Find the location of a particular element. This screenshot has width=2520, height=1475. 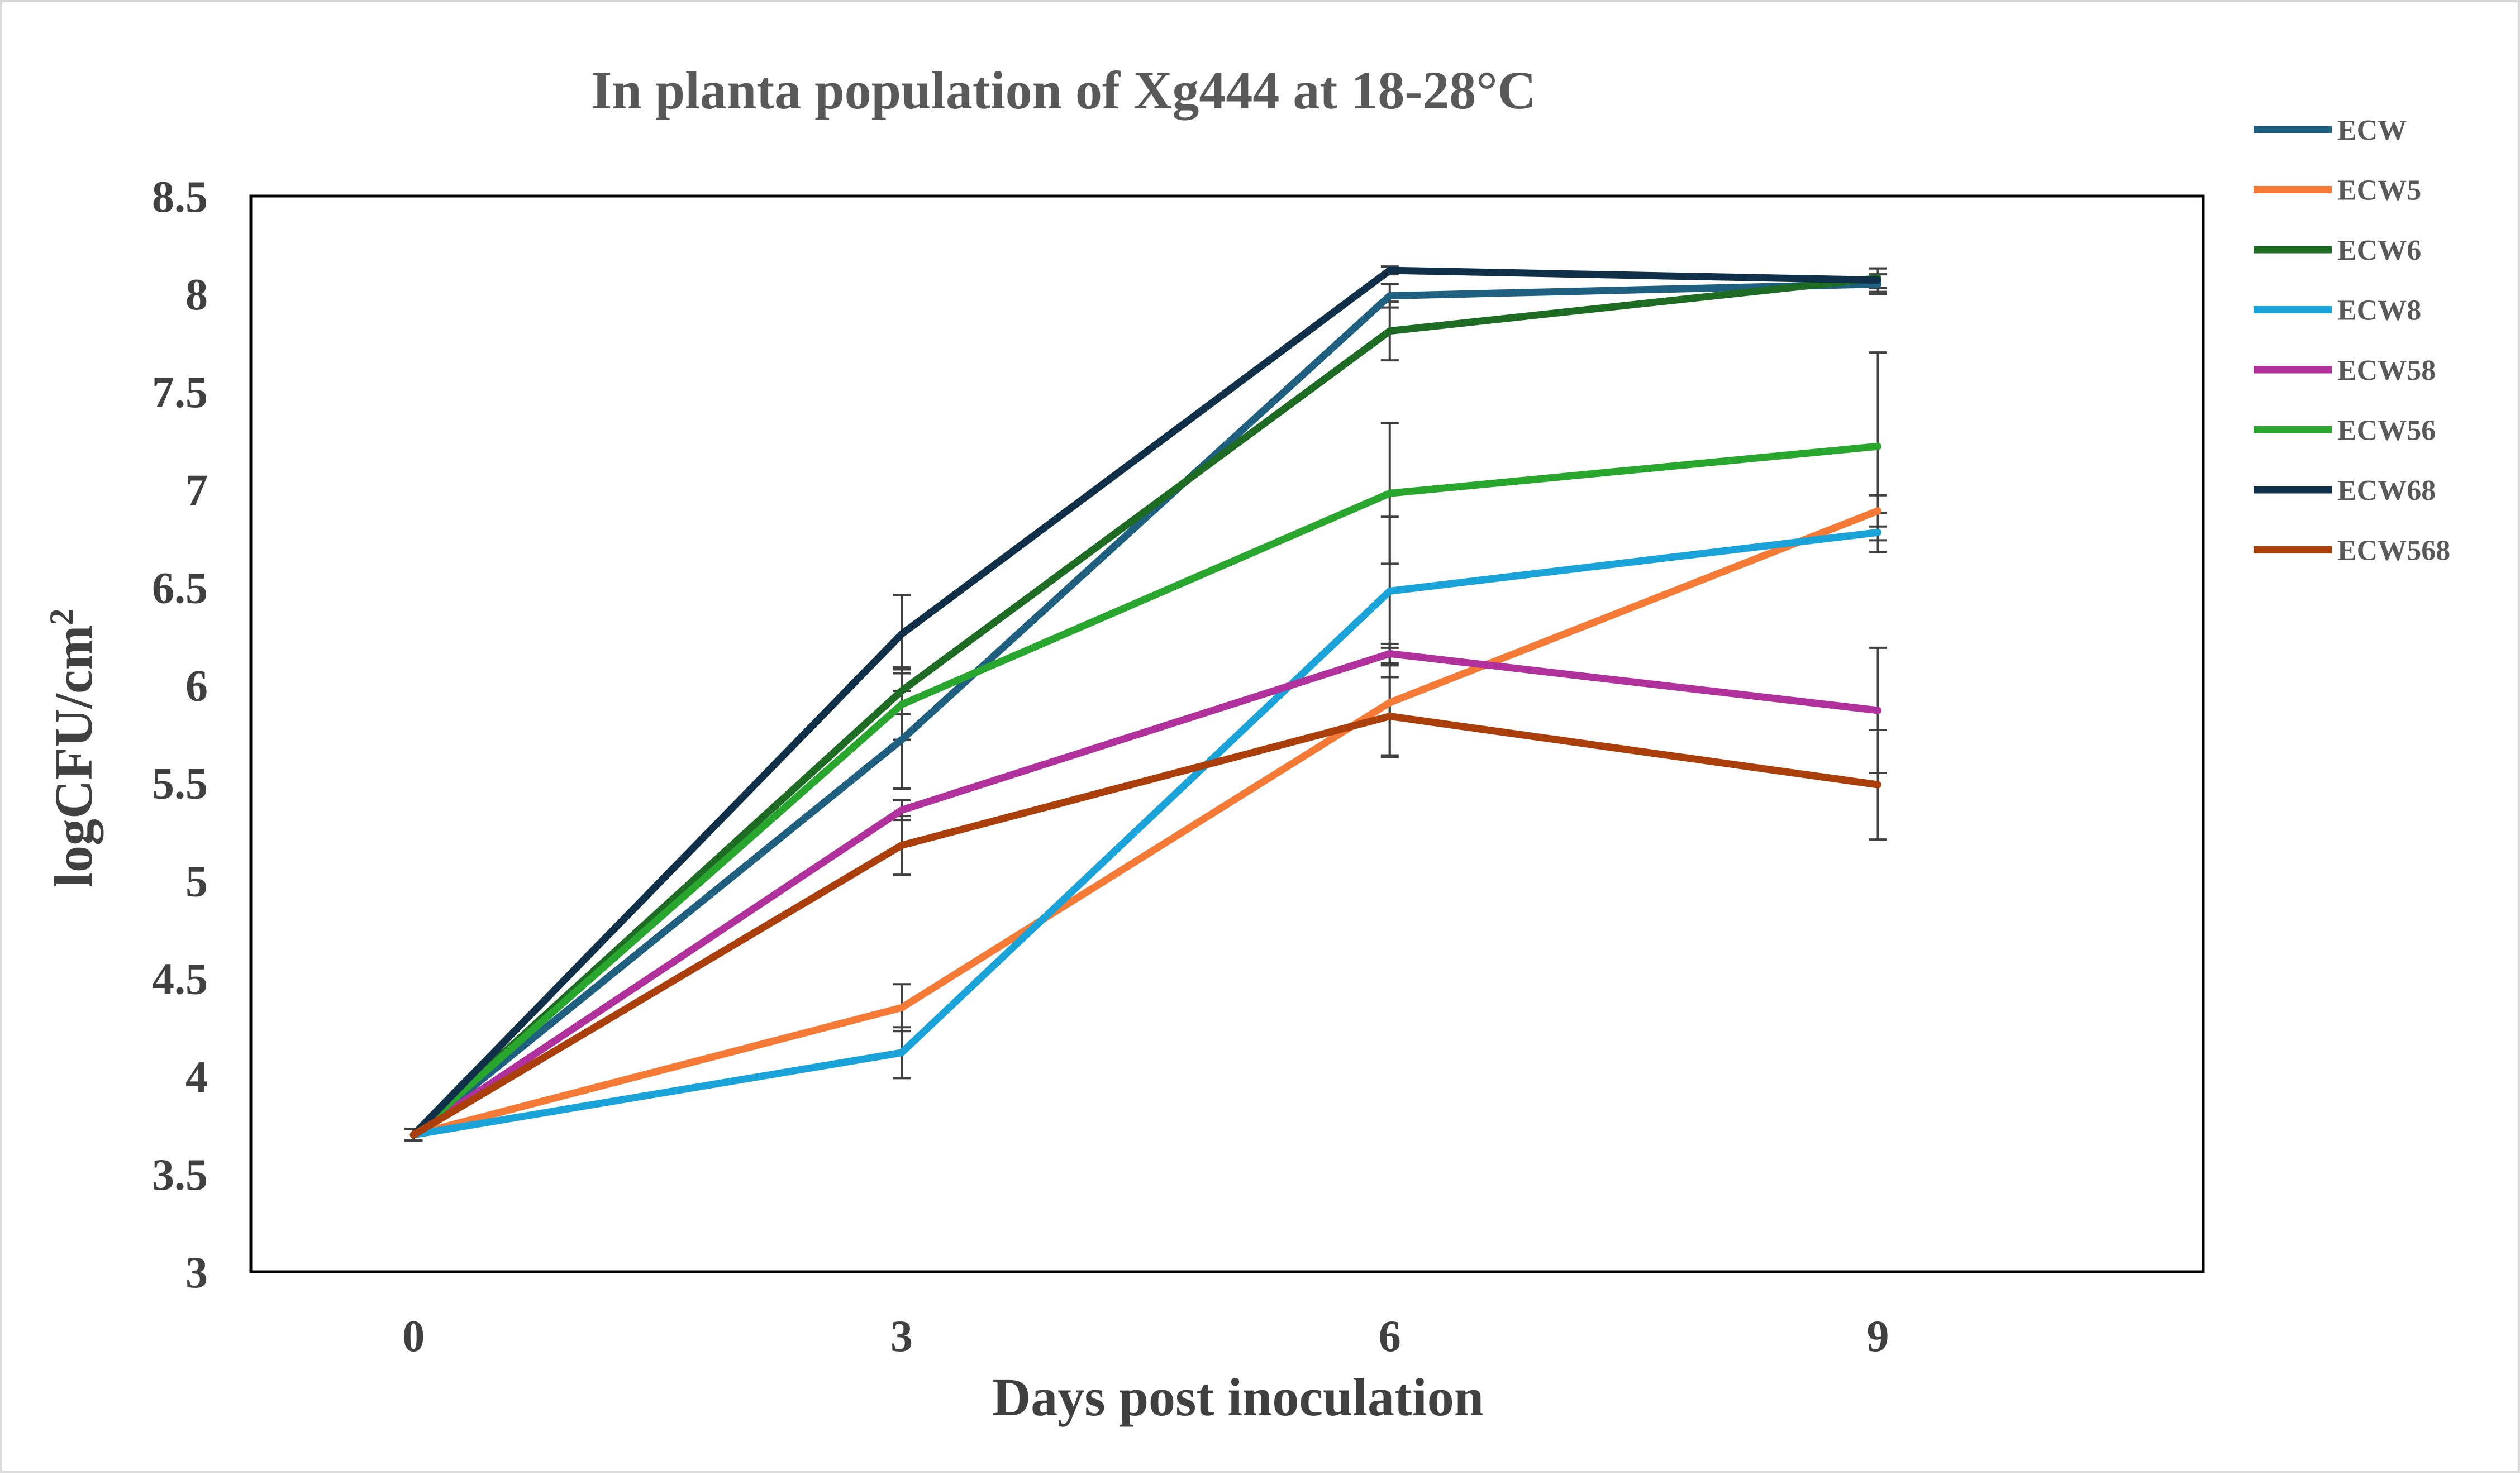

y-axis-tick-labels: 3 3.5 4 4.5 5 5.5 6 6.5 7 7.5 8 8.5 is located at coordinates (180, 735).